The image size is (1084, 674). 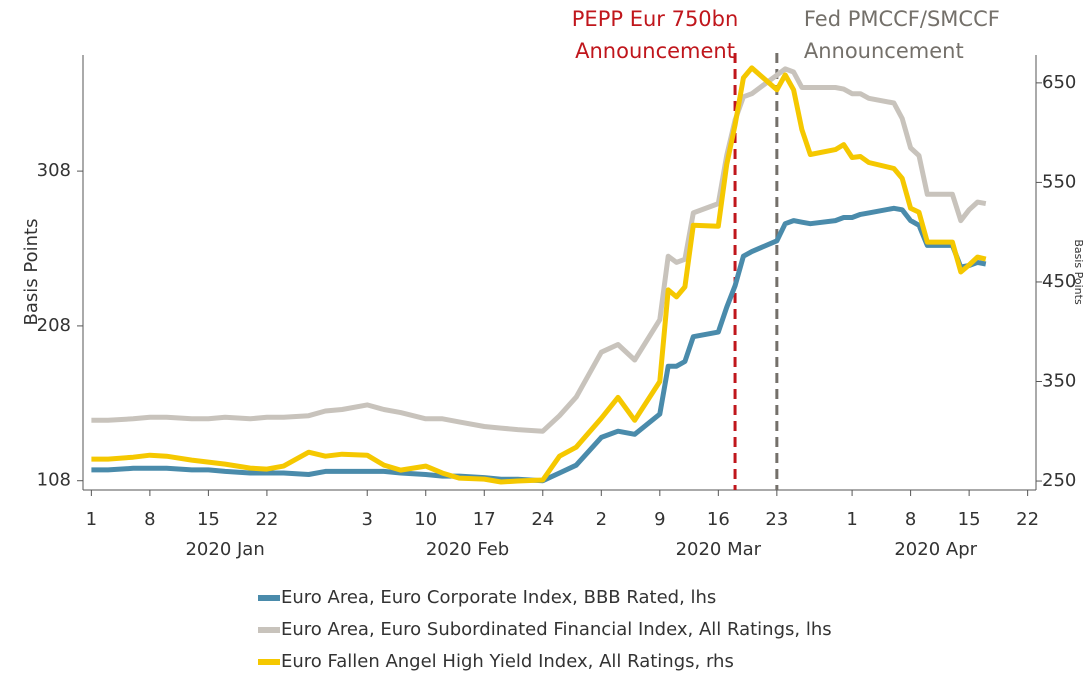 I want to click on x-tick-label: 24, so click(x=542, y=519).